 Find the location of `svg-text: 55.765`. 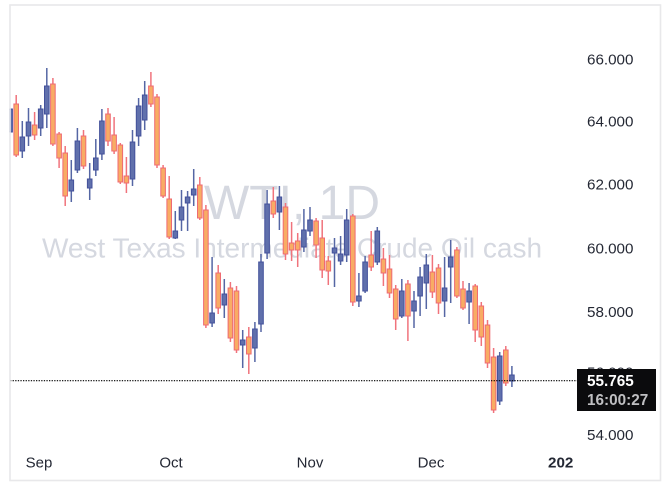

svg-text: 55.765 is located at coordinates (610, 381).